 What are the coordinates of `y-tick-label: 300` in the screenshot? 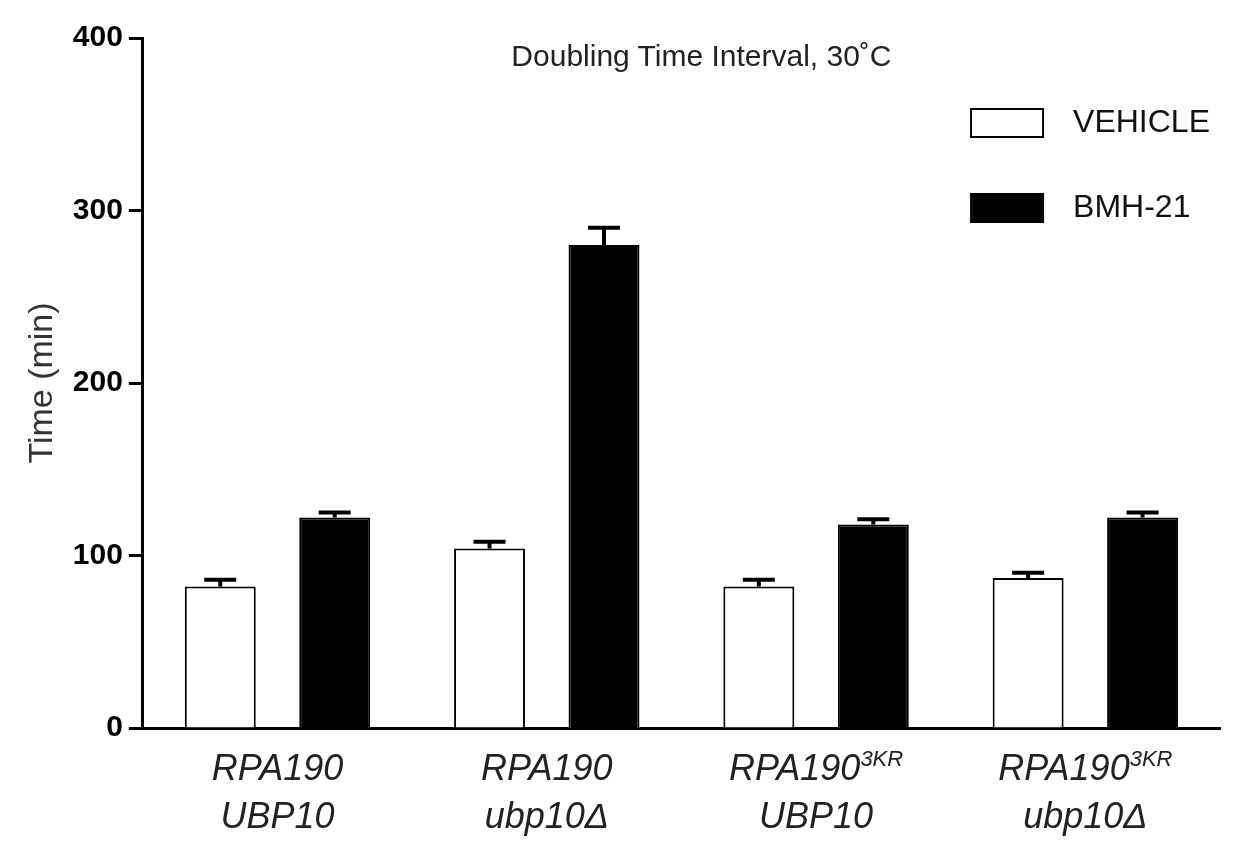 It's located at (97, 208).